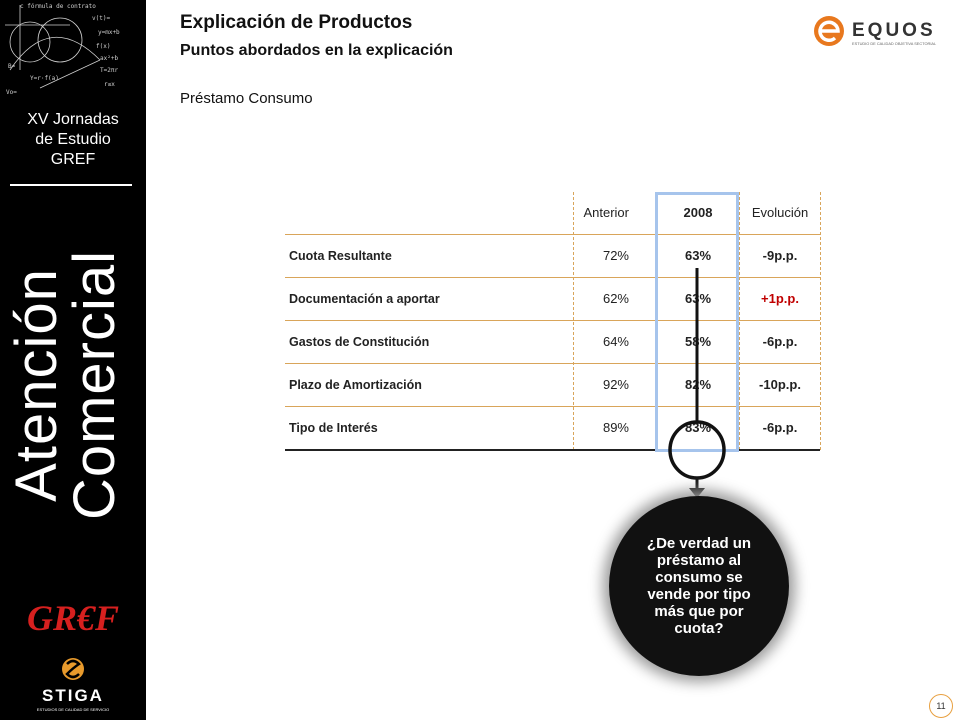  Describe the element at coordinates (552, 299) in the screenshot. I see `table-row: Documentación a aportar 62% 63% +1p.p.` at that location.